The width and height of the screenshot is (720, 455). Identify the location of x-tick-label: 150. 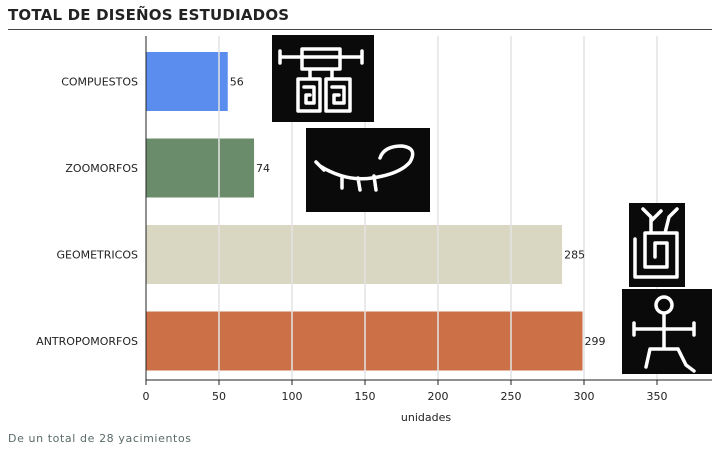
(365, 396).